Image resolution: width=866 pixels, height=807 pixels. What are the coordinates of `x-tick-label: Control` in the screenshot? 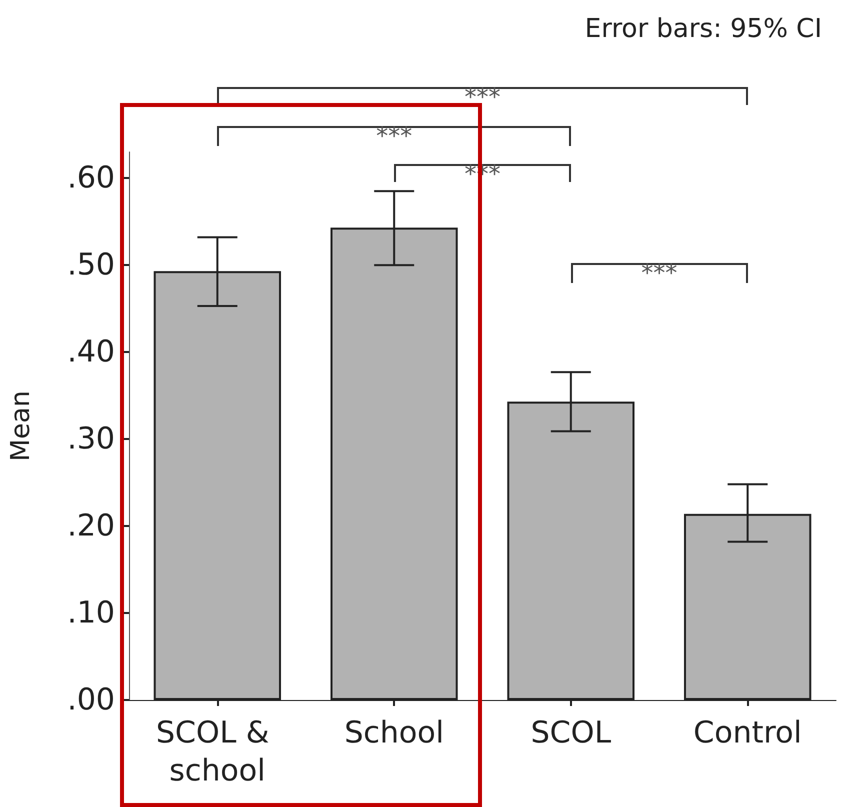 It's located at (747, 733).